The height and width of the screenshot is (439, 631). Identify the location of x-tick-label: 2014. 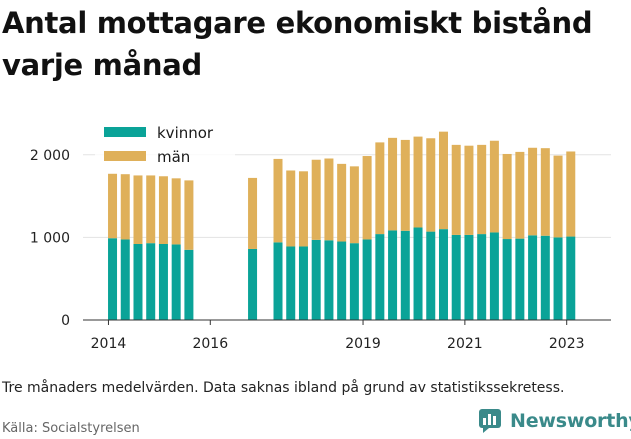
(109, 344).